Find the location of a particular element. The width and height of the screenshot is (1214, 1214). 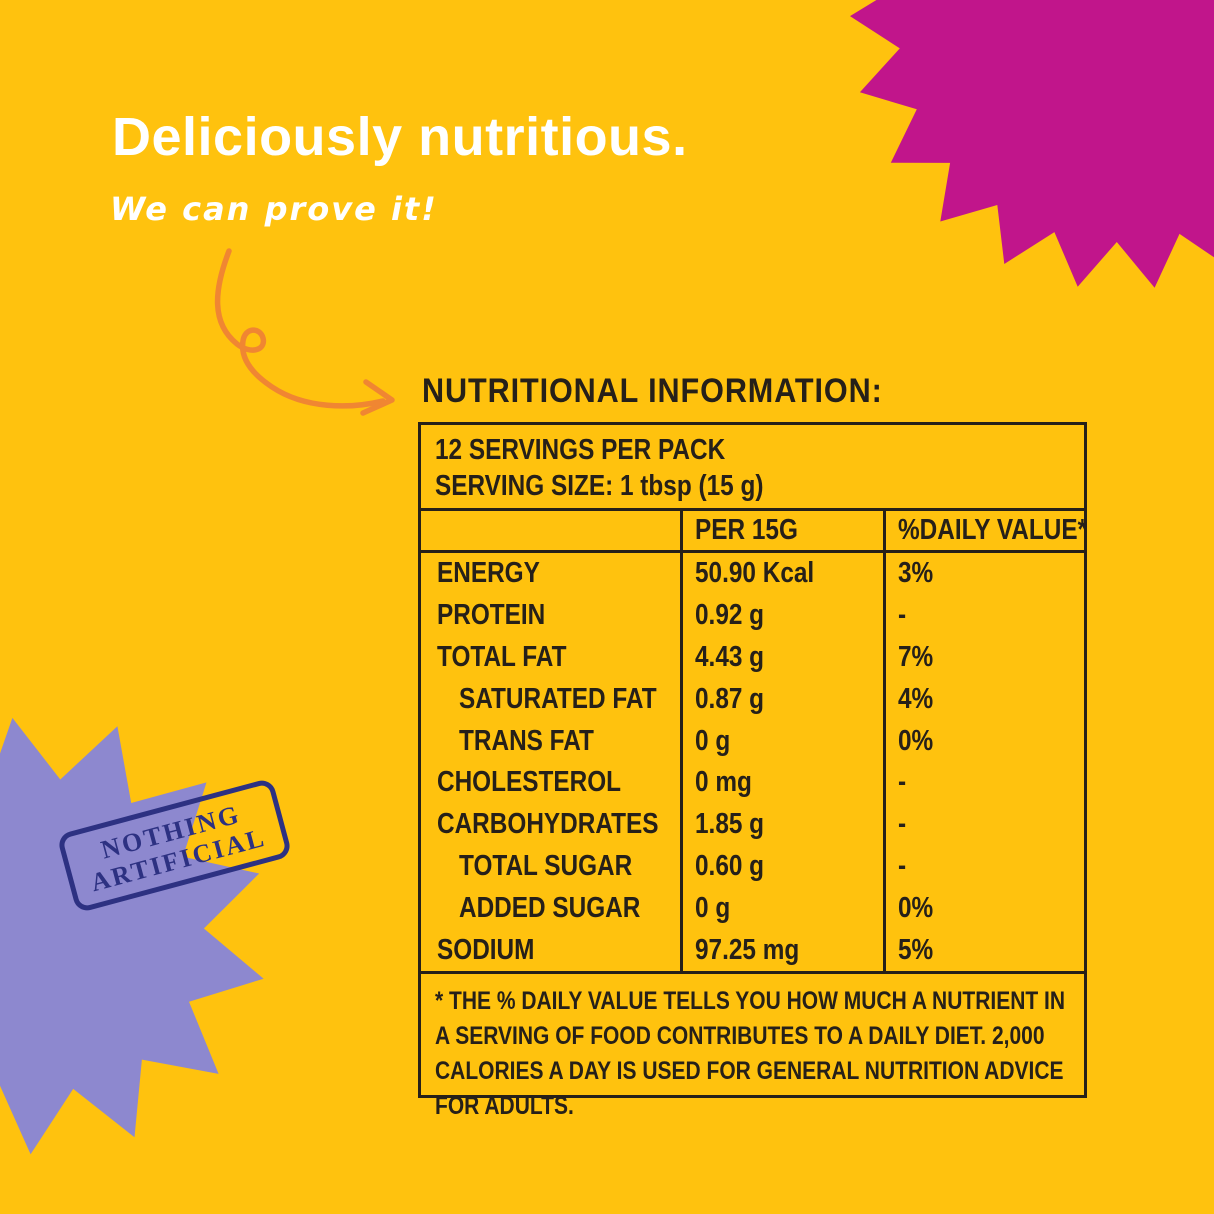

header-blank is located at coordinates (550, 530).